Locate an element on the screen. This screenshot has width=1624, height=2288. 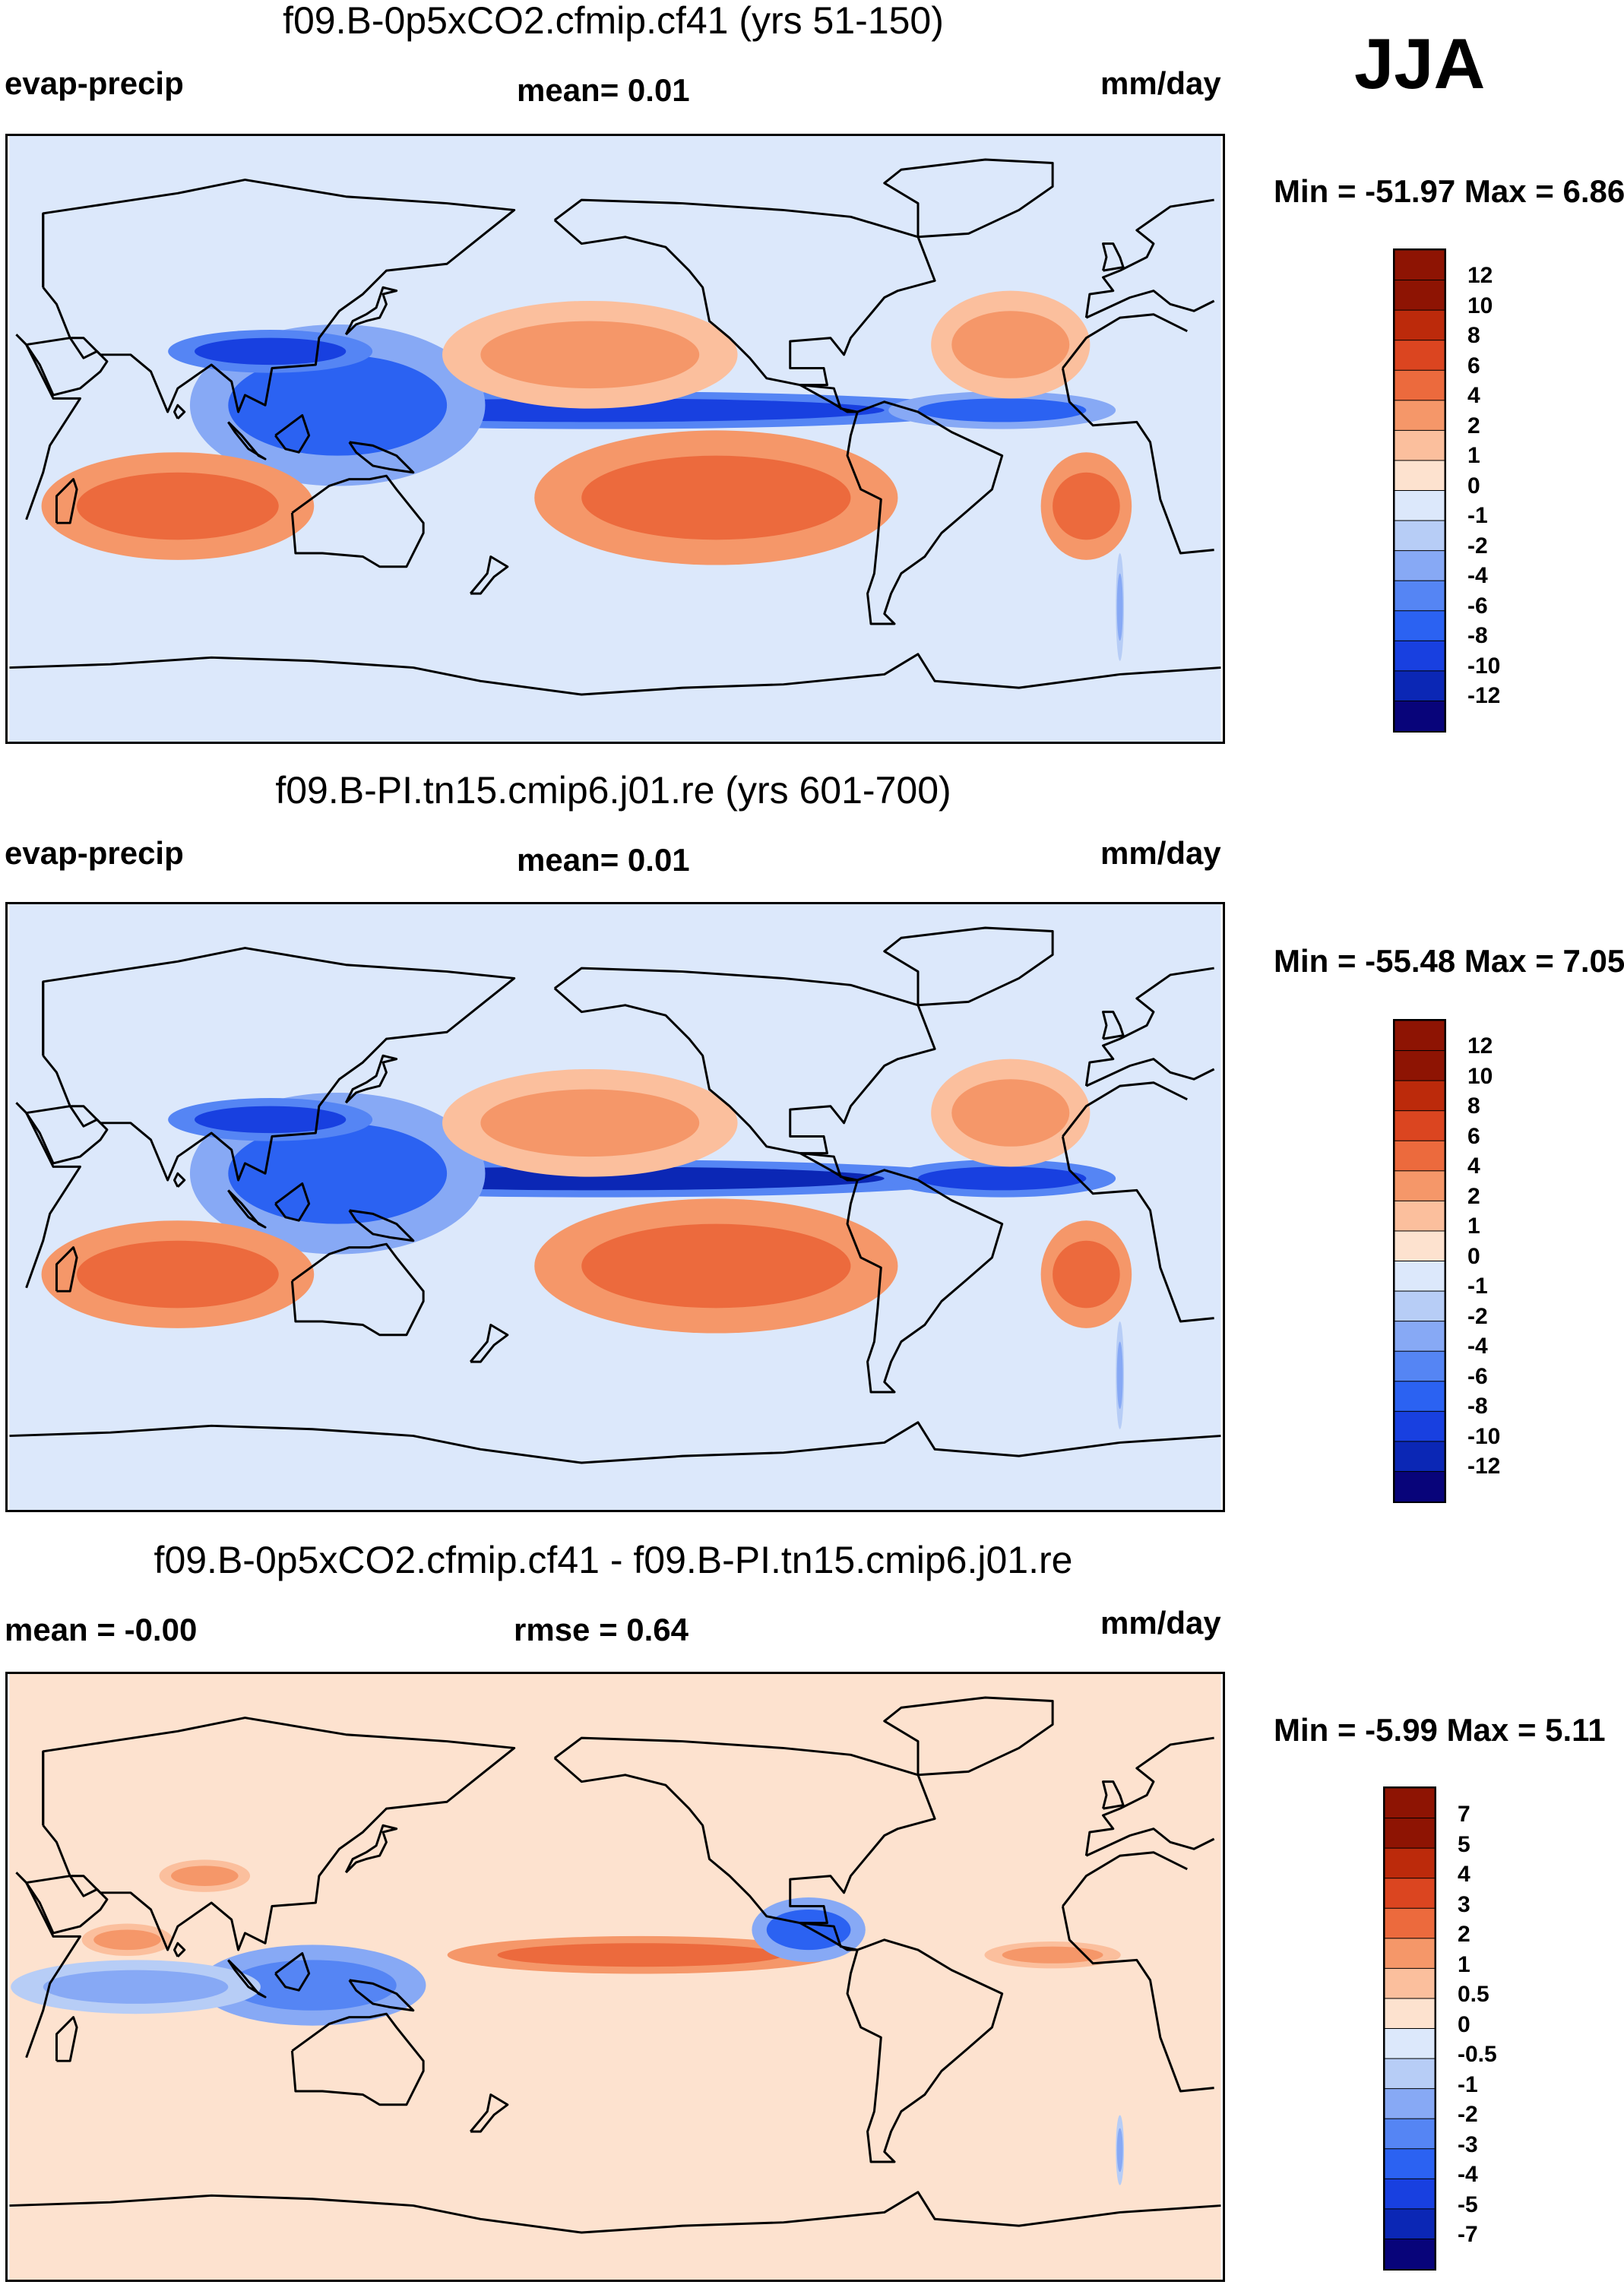
colorbar-tick-label: 4 is located at coordinates (1474, 1166).